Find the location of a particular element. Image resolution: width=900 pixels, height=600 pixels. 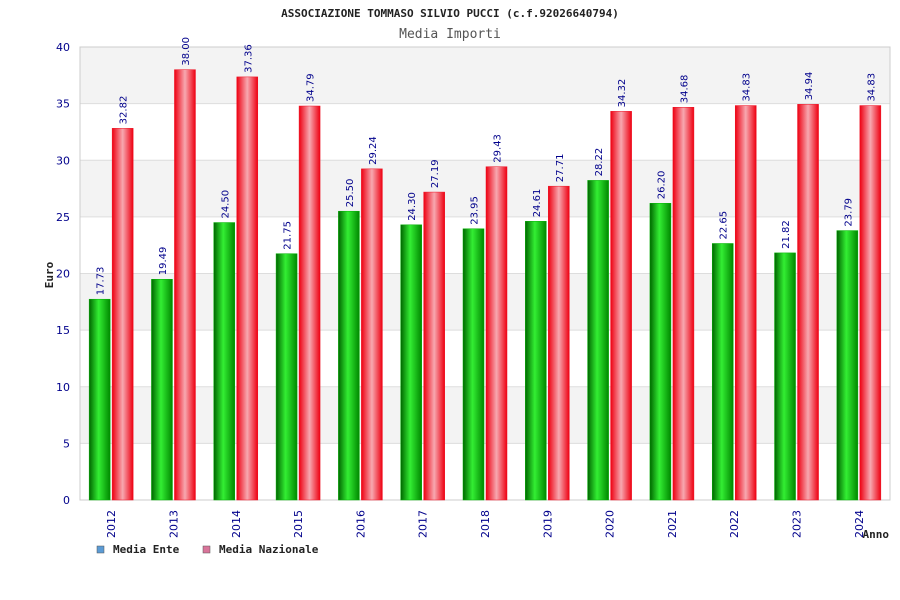

bar-ente-2022 is located at coordinates (722, 372).